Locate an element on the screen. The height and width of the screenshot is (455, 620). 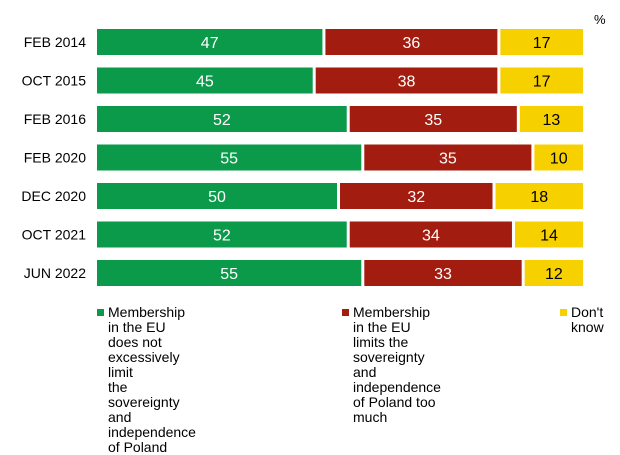
data-label: 18 is located at coordinates (539, 197).